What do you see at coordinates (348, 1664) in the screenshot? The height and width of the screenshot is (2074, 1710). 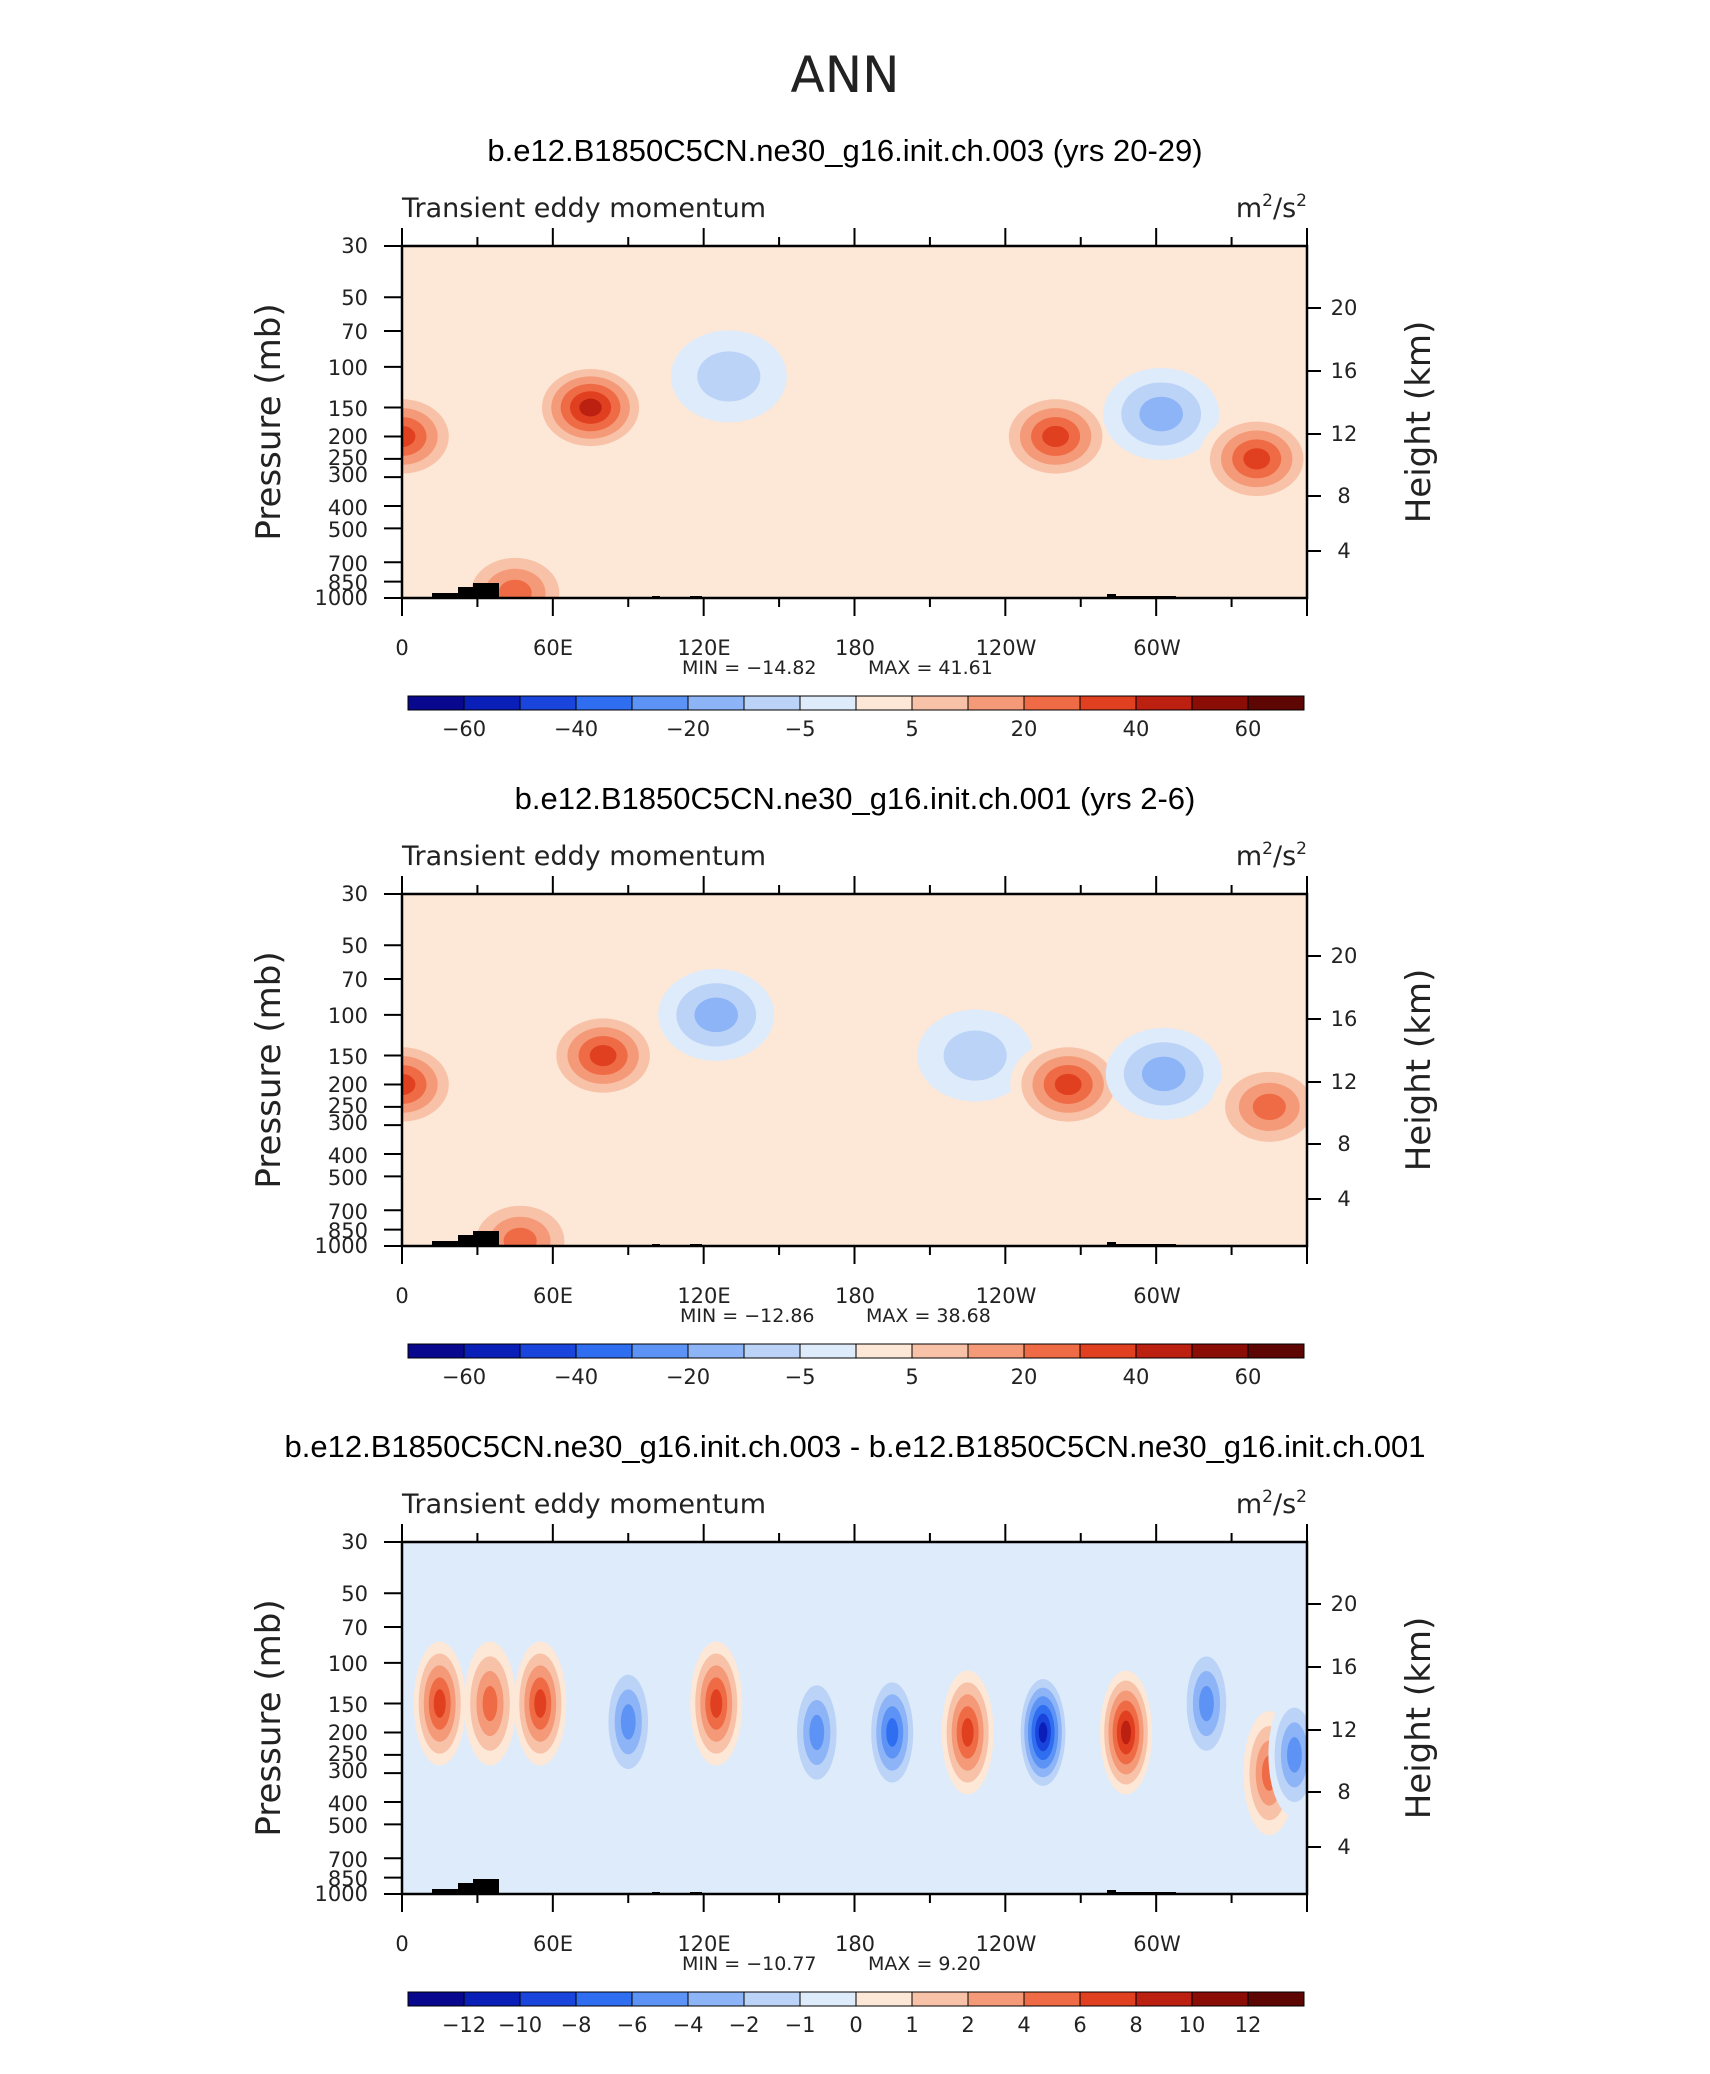 I see `y-tick-label: 100` at bounding box center [348, 1664].